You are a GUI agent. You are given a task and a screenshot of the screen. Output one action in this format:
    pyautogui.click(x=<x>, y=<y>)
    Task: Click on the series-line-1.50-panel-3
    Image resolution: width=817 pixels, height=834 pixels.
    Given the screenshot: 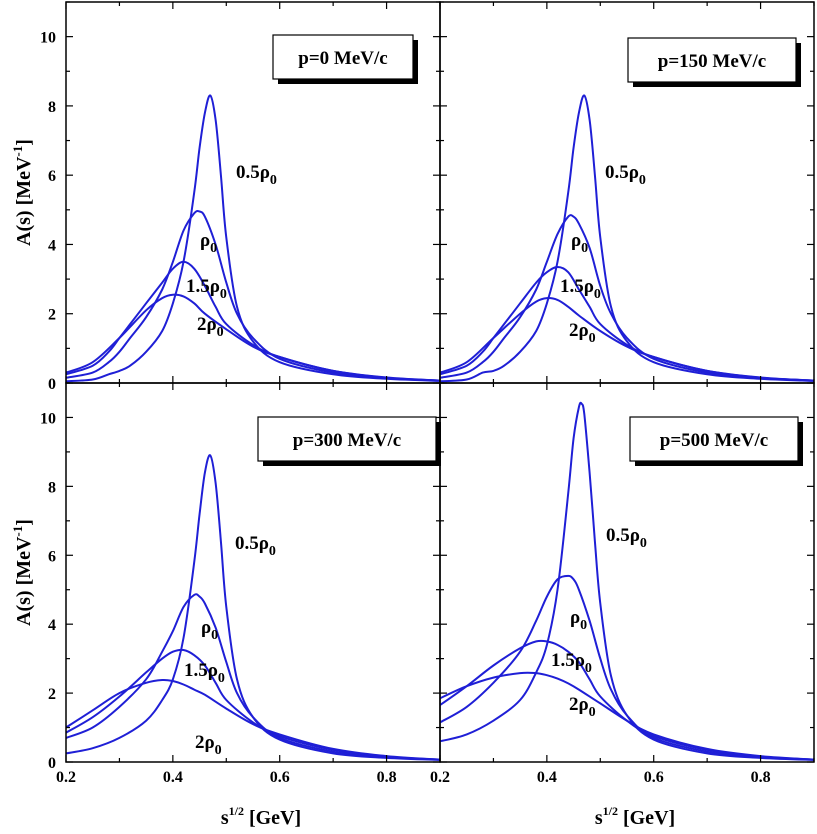 What is the action you would take?
    pyautogui.click(x=253, y=704)
    